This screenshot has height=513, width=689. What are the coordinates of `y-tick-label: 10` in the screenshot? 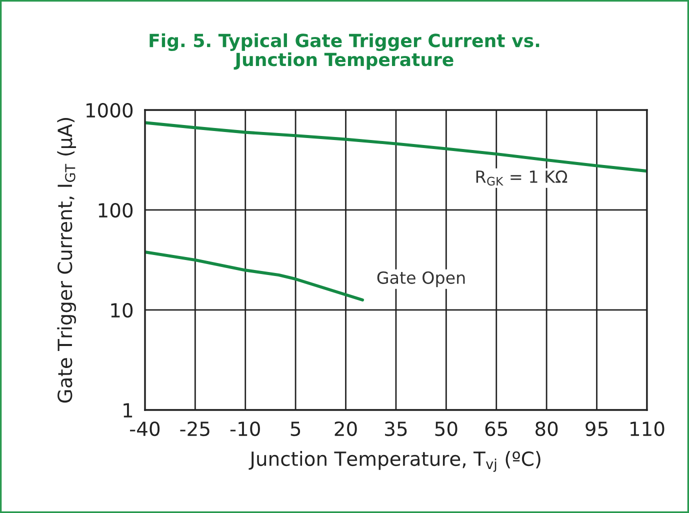 It's located at (122, 310).